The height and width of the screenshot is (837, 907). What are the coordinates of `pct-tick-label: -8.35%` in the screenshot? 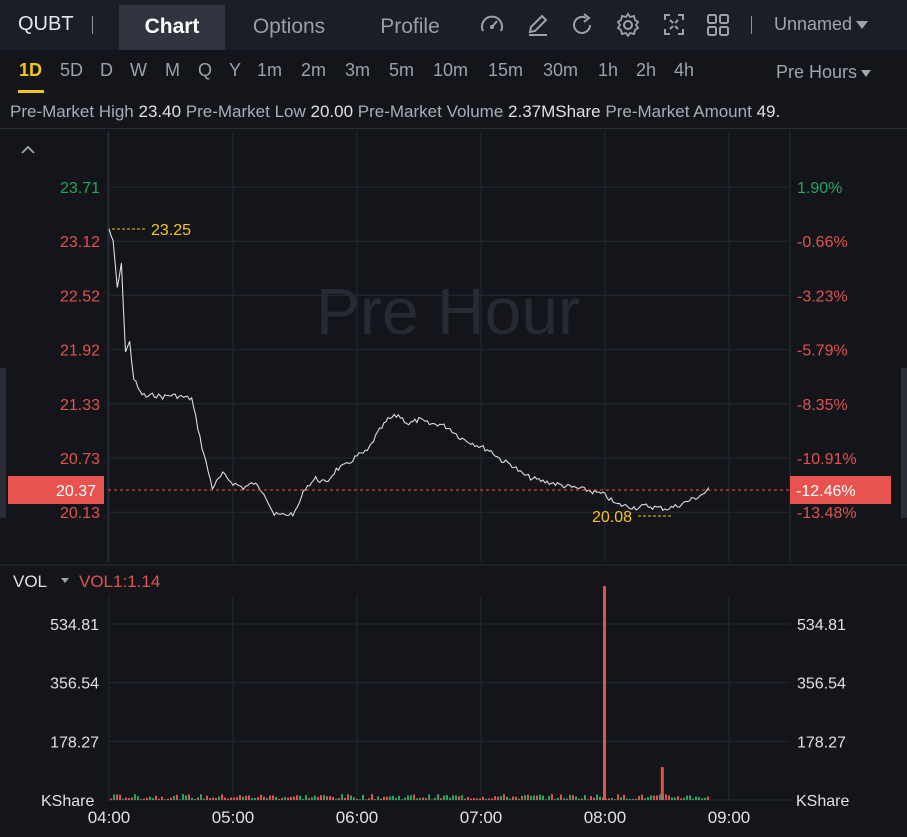 It's located at (822, 405).